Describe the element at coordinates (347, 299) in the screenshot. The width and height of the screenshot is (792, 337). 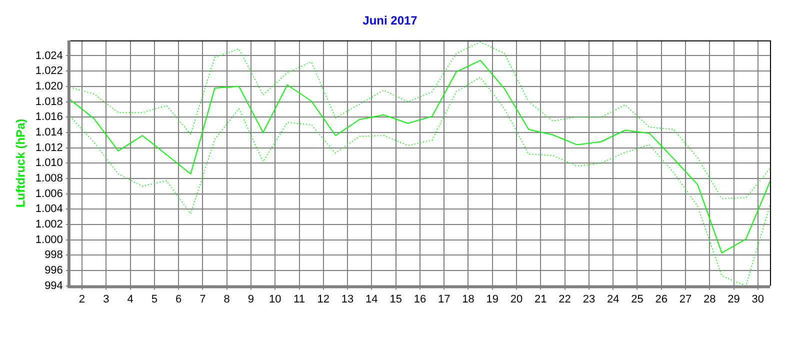
I see `x-tick-label: 13` at that location.